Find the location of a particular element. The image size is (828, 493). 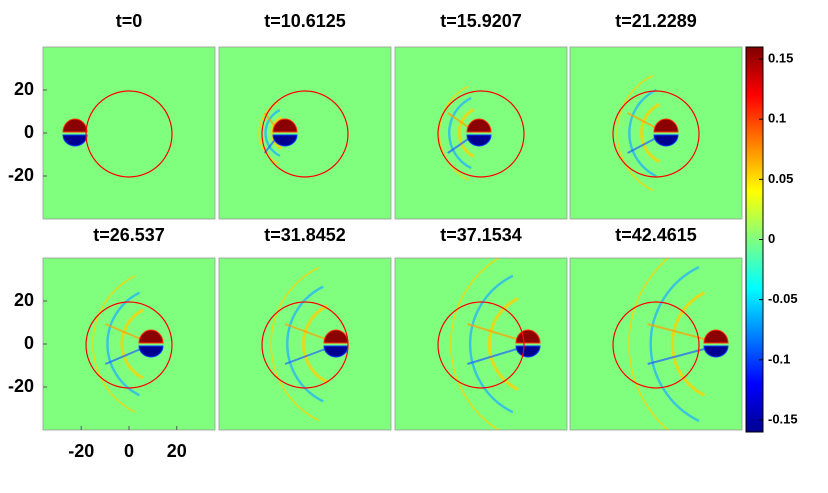

colorbar-tick-label: 0.1 is located at coordinates (777, 118).